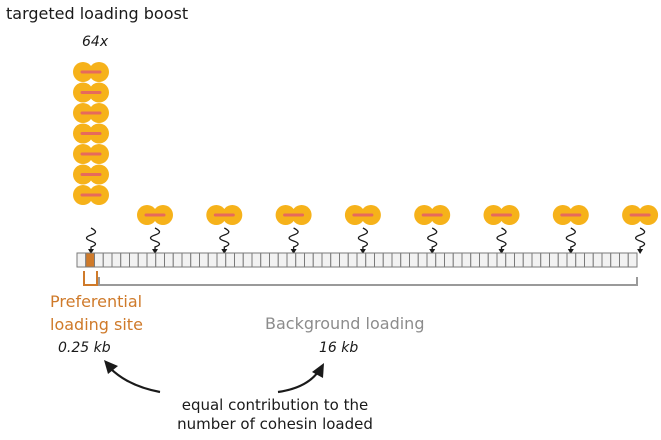 Image resolution: width=661 pixels, height=440 pixels. Describe the element at coordinates (111, 367) in the screenshot. I see `left-arrow-head` at that location.